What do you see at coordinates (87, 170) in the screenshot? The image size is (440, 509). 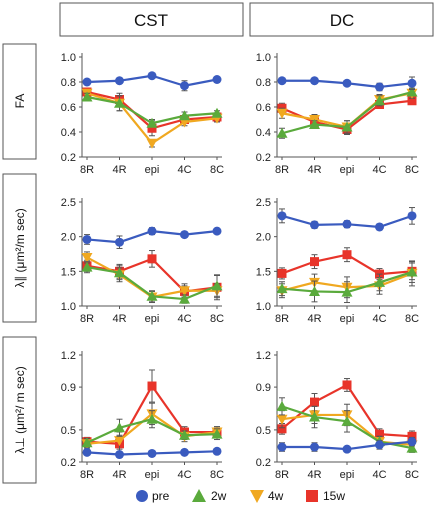 I see `x-tick-label-cst-0-0: 8R` at bounding box center [87, 170].